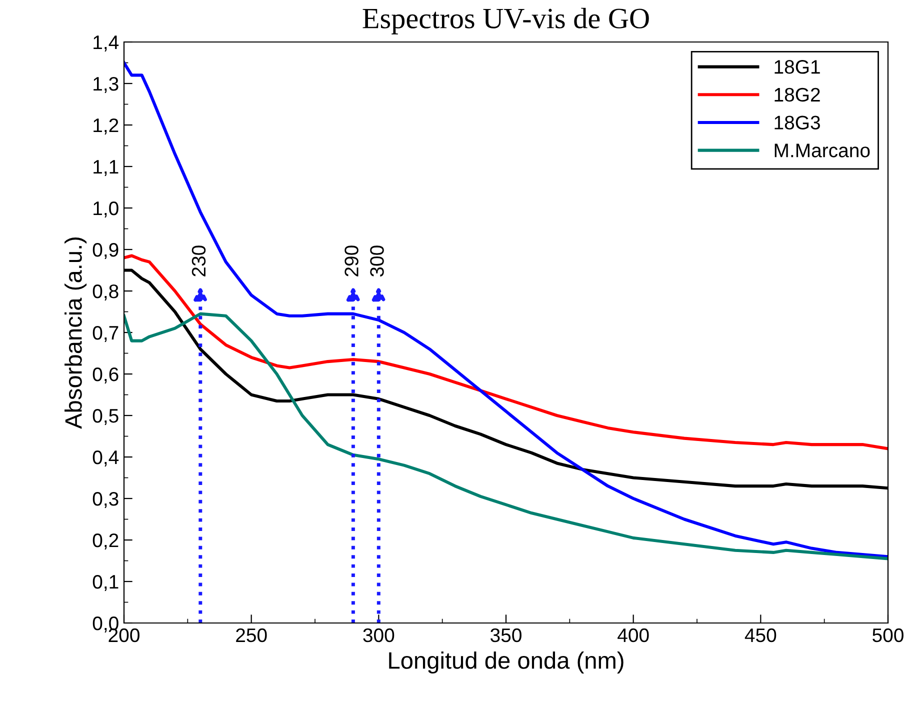 Image resolution: width=909 pixels, height=707 pixels. I want to click on legend-label: 18G1, so click(797, 67).